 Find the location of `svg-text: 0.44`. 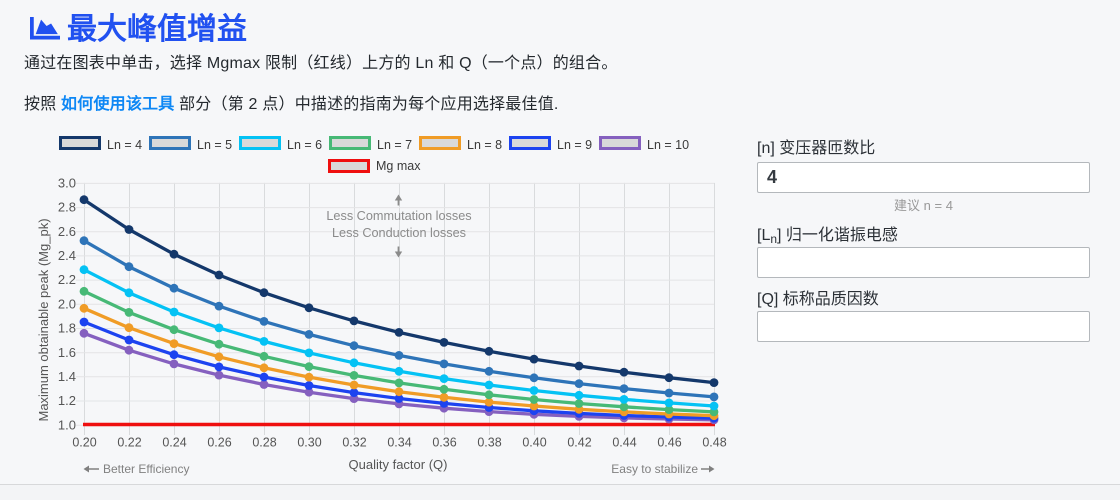

svg-text: 0.44 is located at coordinates (624, 443).